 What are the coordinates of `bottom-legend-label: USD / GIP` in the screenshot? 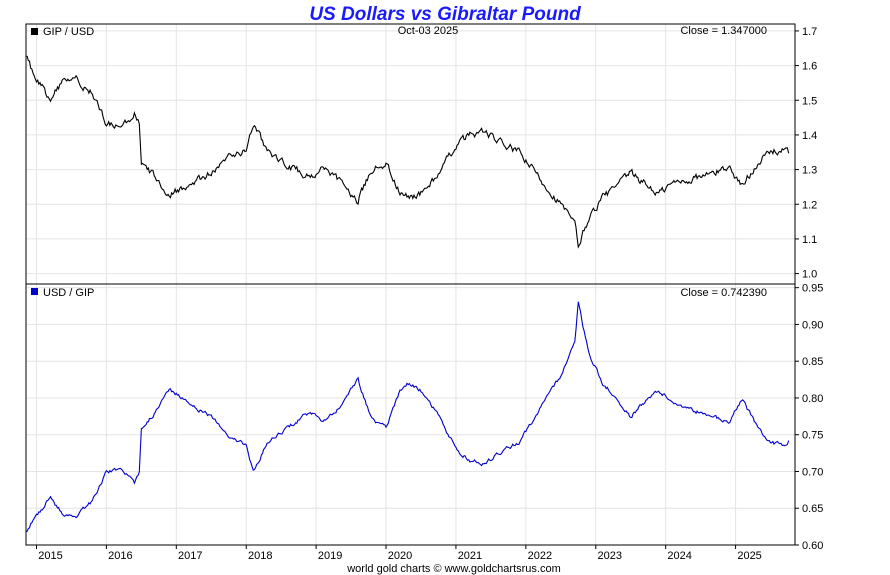 It's located at (68, 293).